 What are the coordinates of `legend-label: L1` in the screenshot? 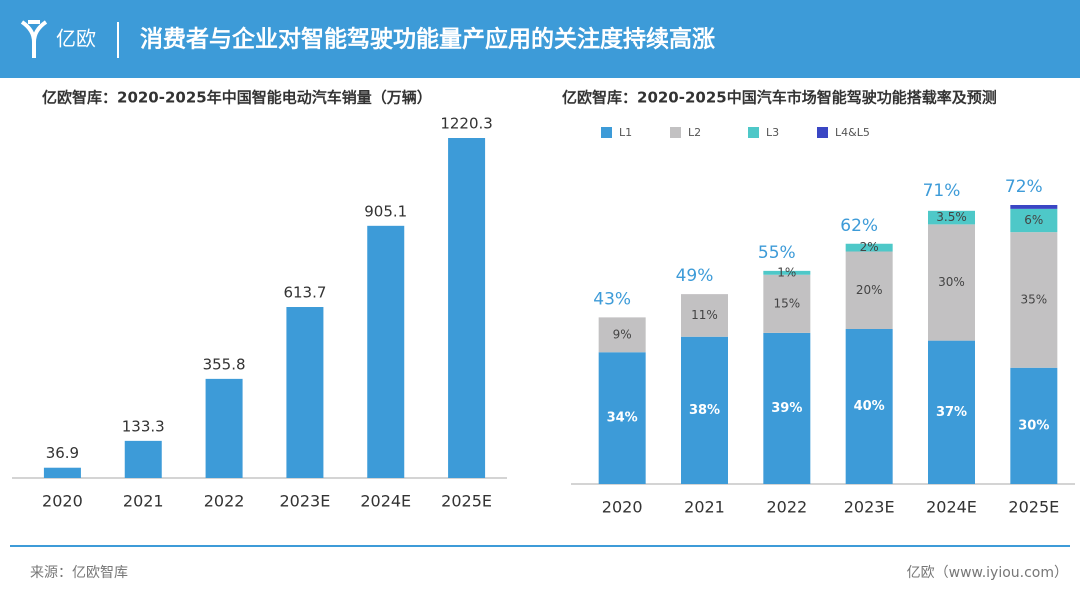 It's located at (625, 132).